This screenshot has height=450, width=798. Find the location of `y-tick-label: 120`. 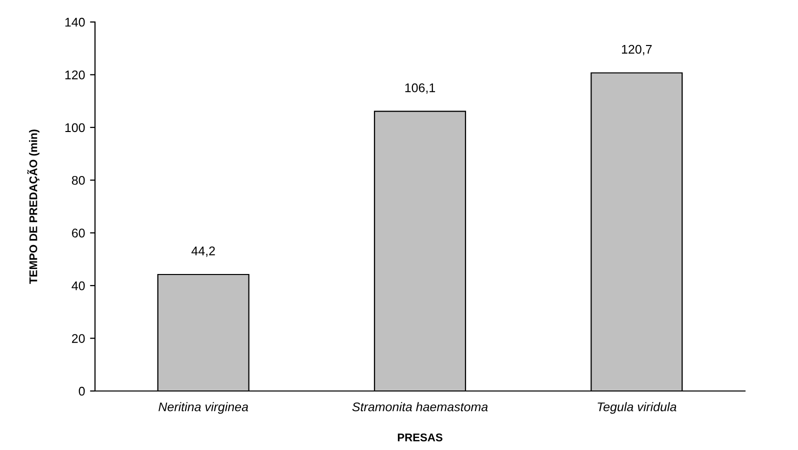

y-tick-label: 120 is located at coordinates (75, 75).